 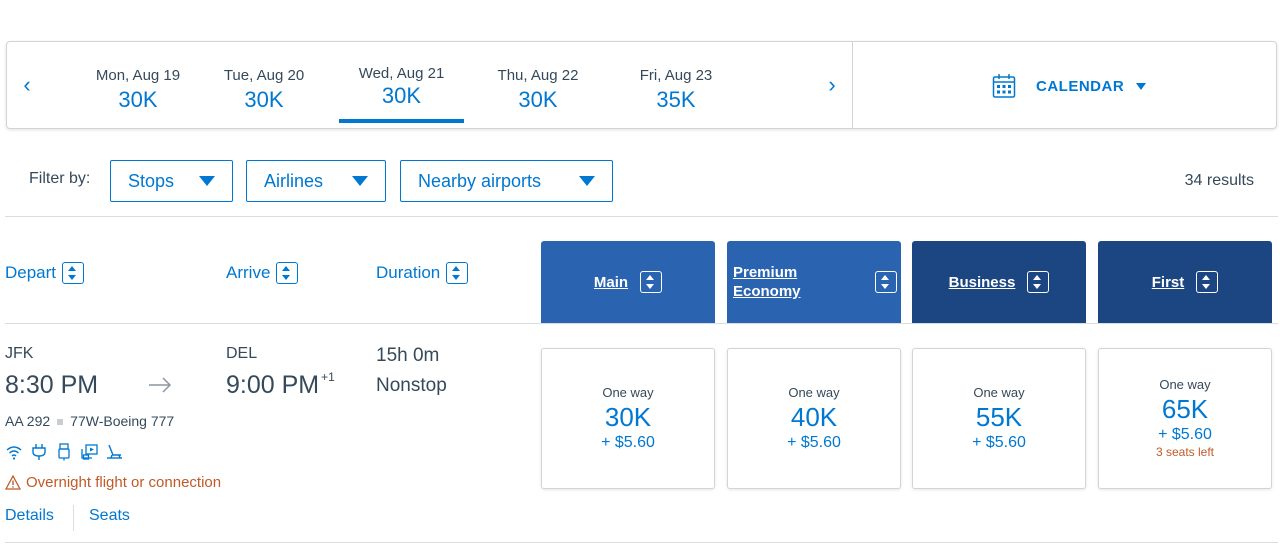 I want to click on sort-by-duration: Duration, so click(x=422, y=273).